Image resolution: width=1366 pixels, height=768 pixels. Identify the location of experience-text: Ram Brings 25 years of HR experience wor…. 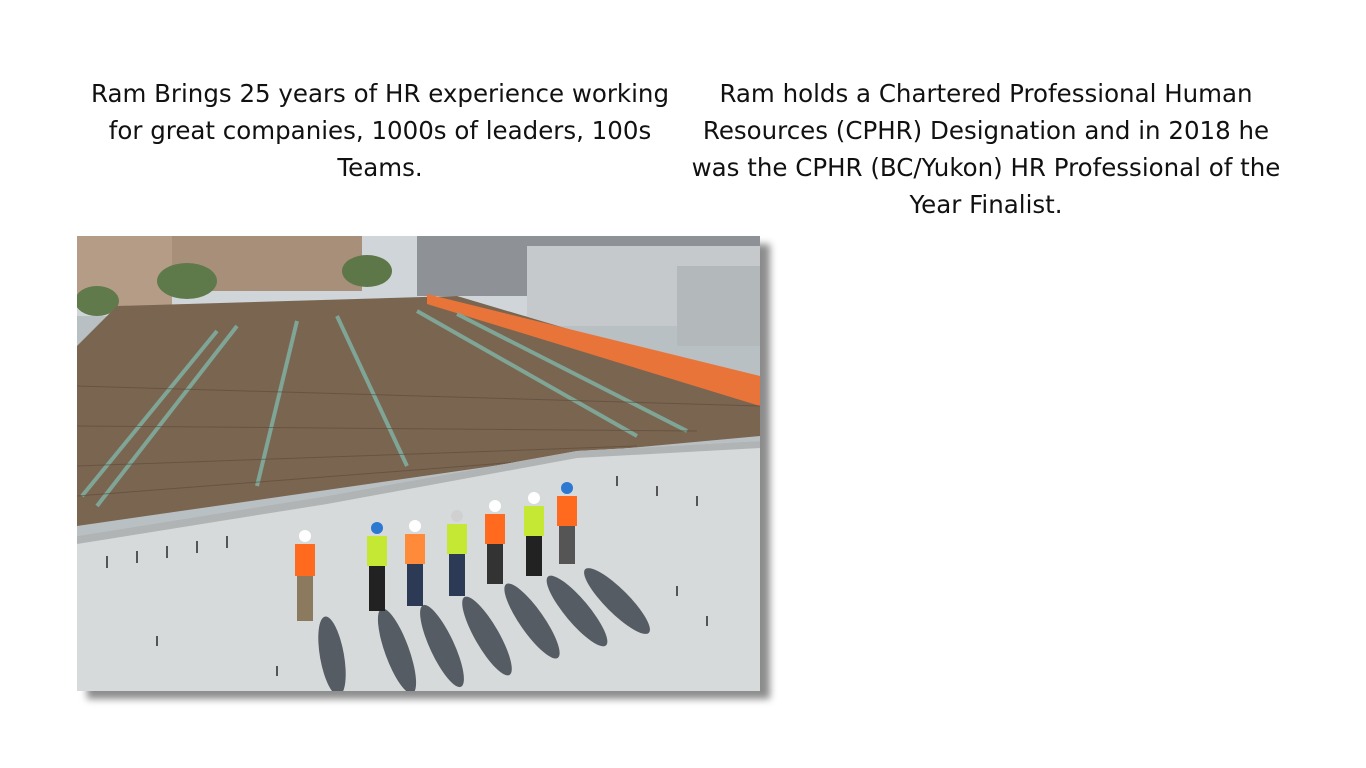
(380, 130).